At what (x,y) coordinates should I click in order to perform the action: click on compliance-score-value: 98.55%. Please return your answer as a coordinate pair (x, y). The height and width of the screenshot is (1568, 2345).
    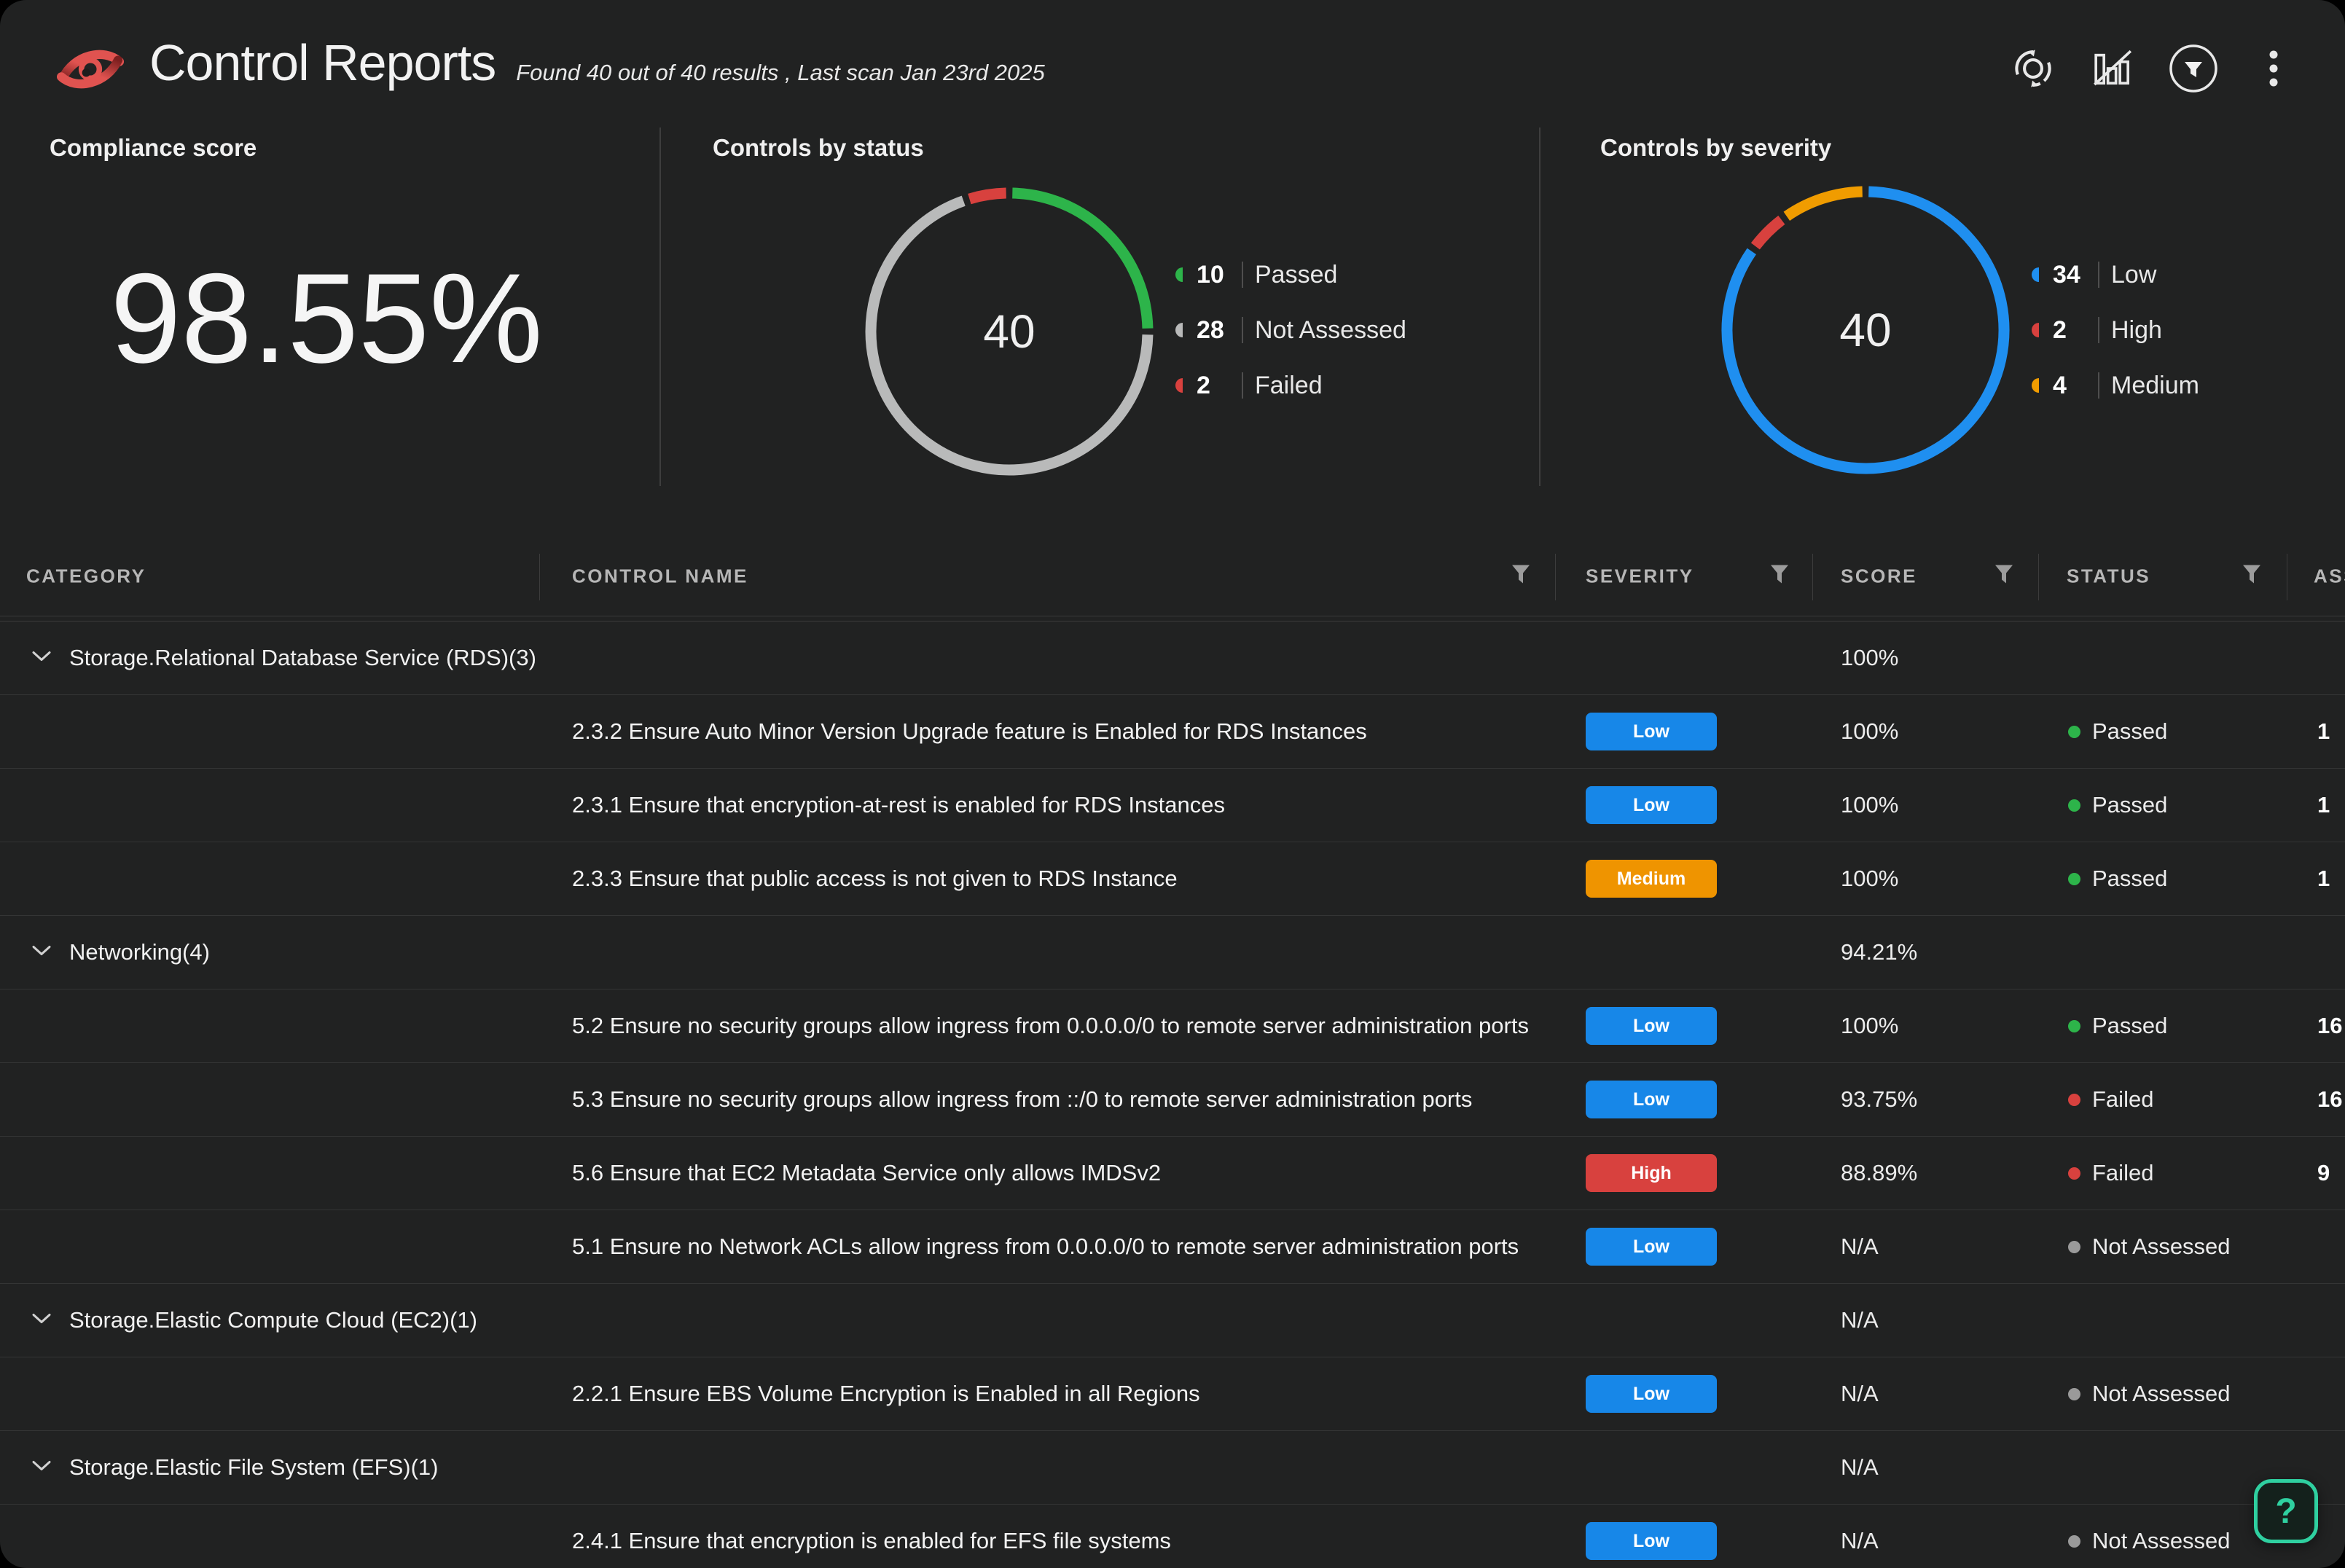
    Looking at the image, I should click on (326, 319).